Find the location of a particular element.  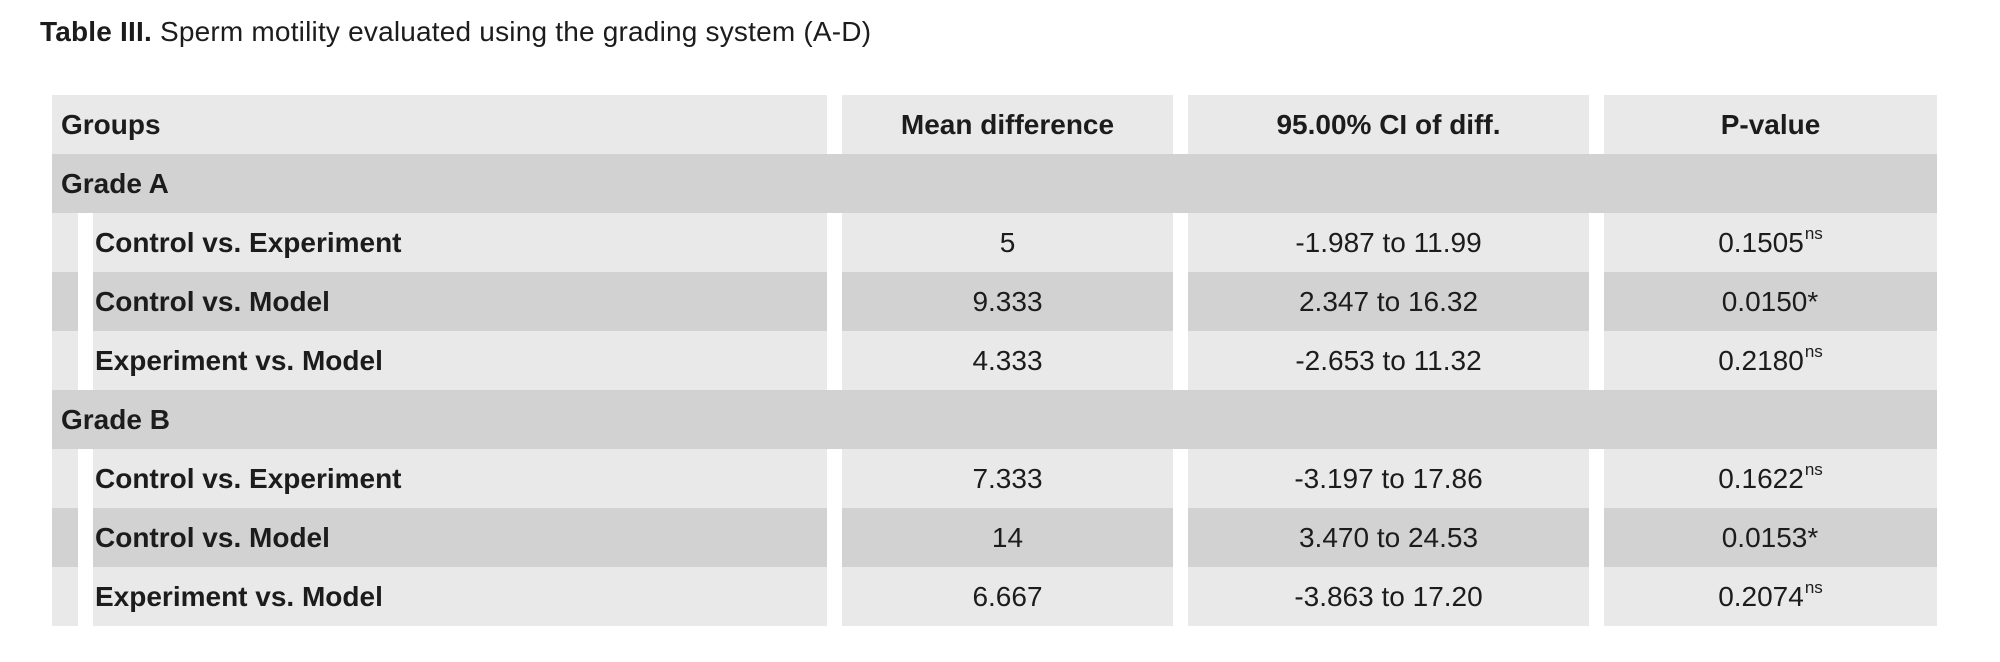

section-row-grade-b: Grade B is located at coordinates (994, 419).